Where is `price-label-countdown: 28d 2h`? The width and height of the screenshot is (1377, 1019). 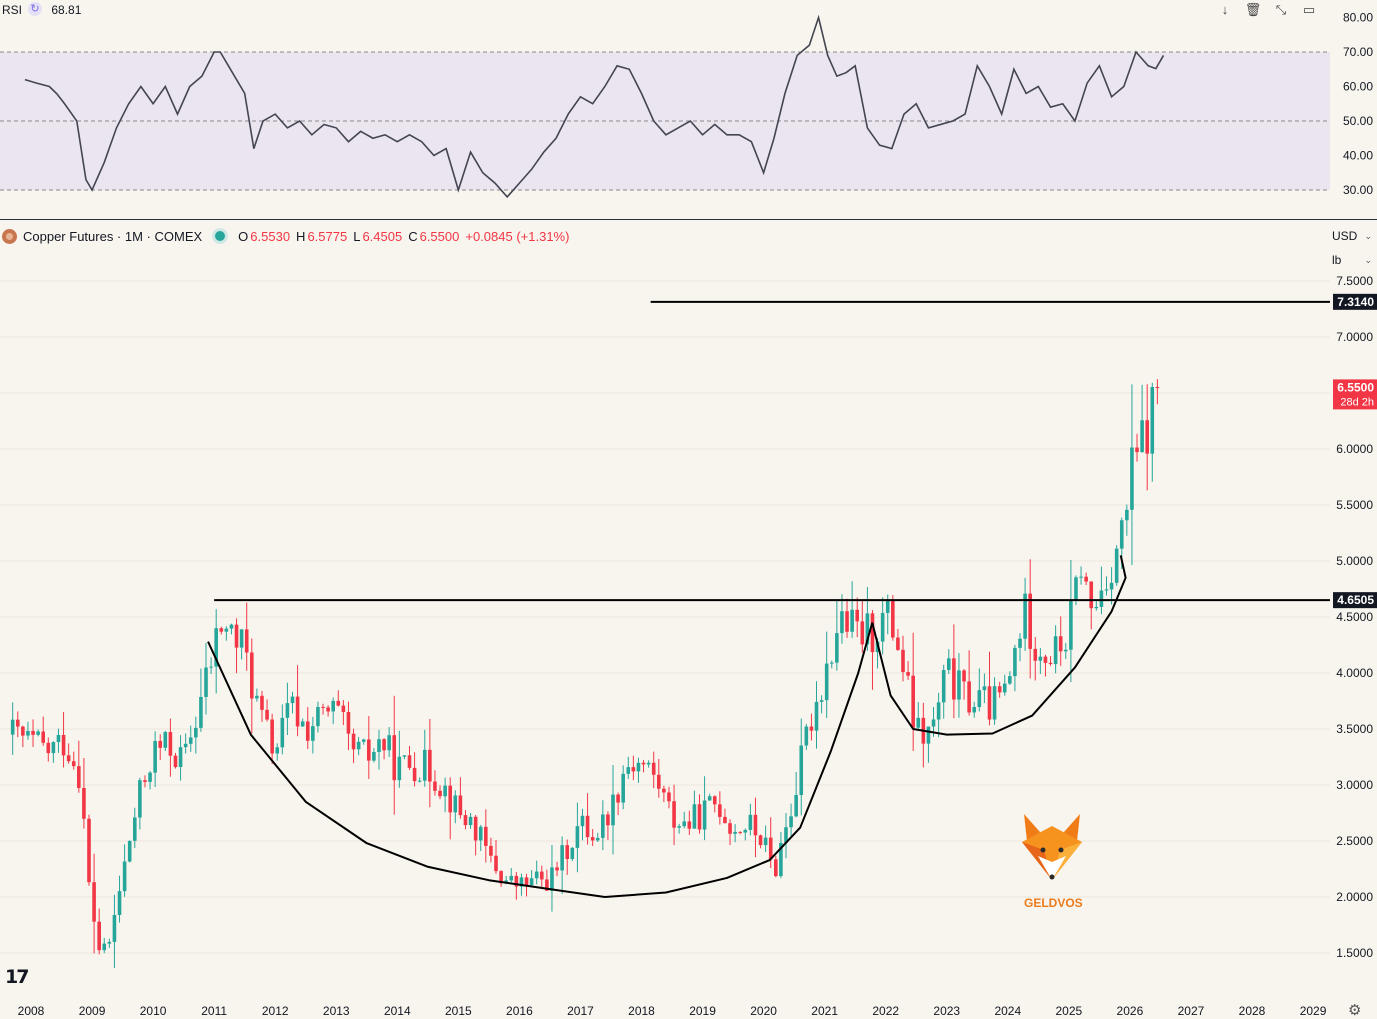
price-label-countdown: 28d 2h is located at coordinates (1357, 402).